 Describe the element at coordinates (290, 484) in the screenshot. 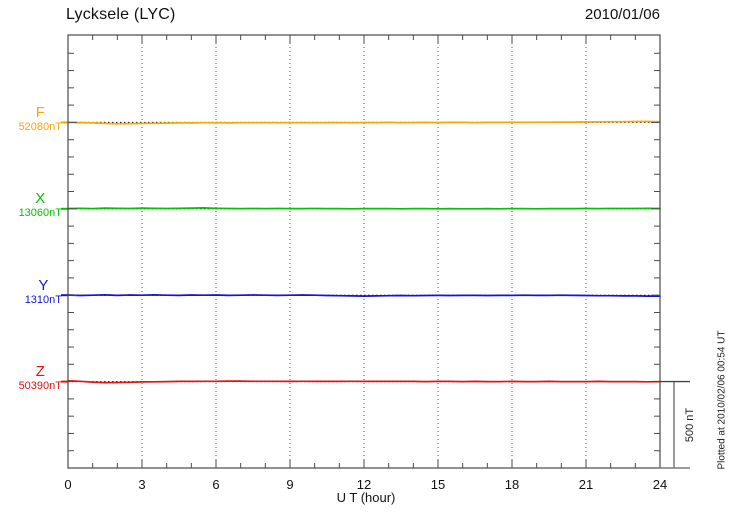

I see `x-tick-label: 9` at that location.